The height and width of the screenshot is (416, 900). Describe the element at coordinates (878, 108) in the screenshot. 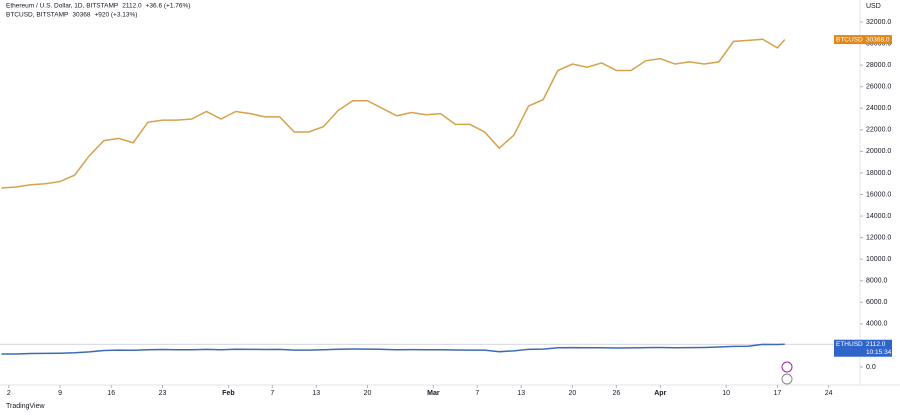

I see `y-tick-label: 24000.0` at that location.